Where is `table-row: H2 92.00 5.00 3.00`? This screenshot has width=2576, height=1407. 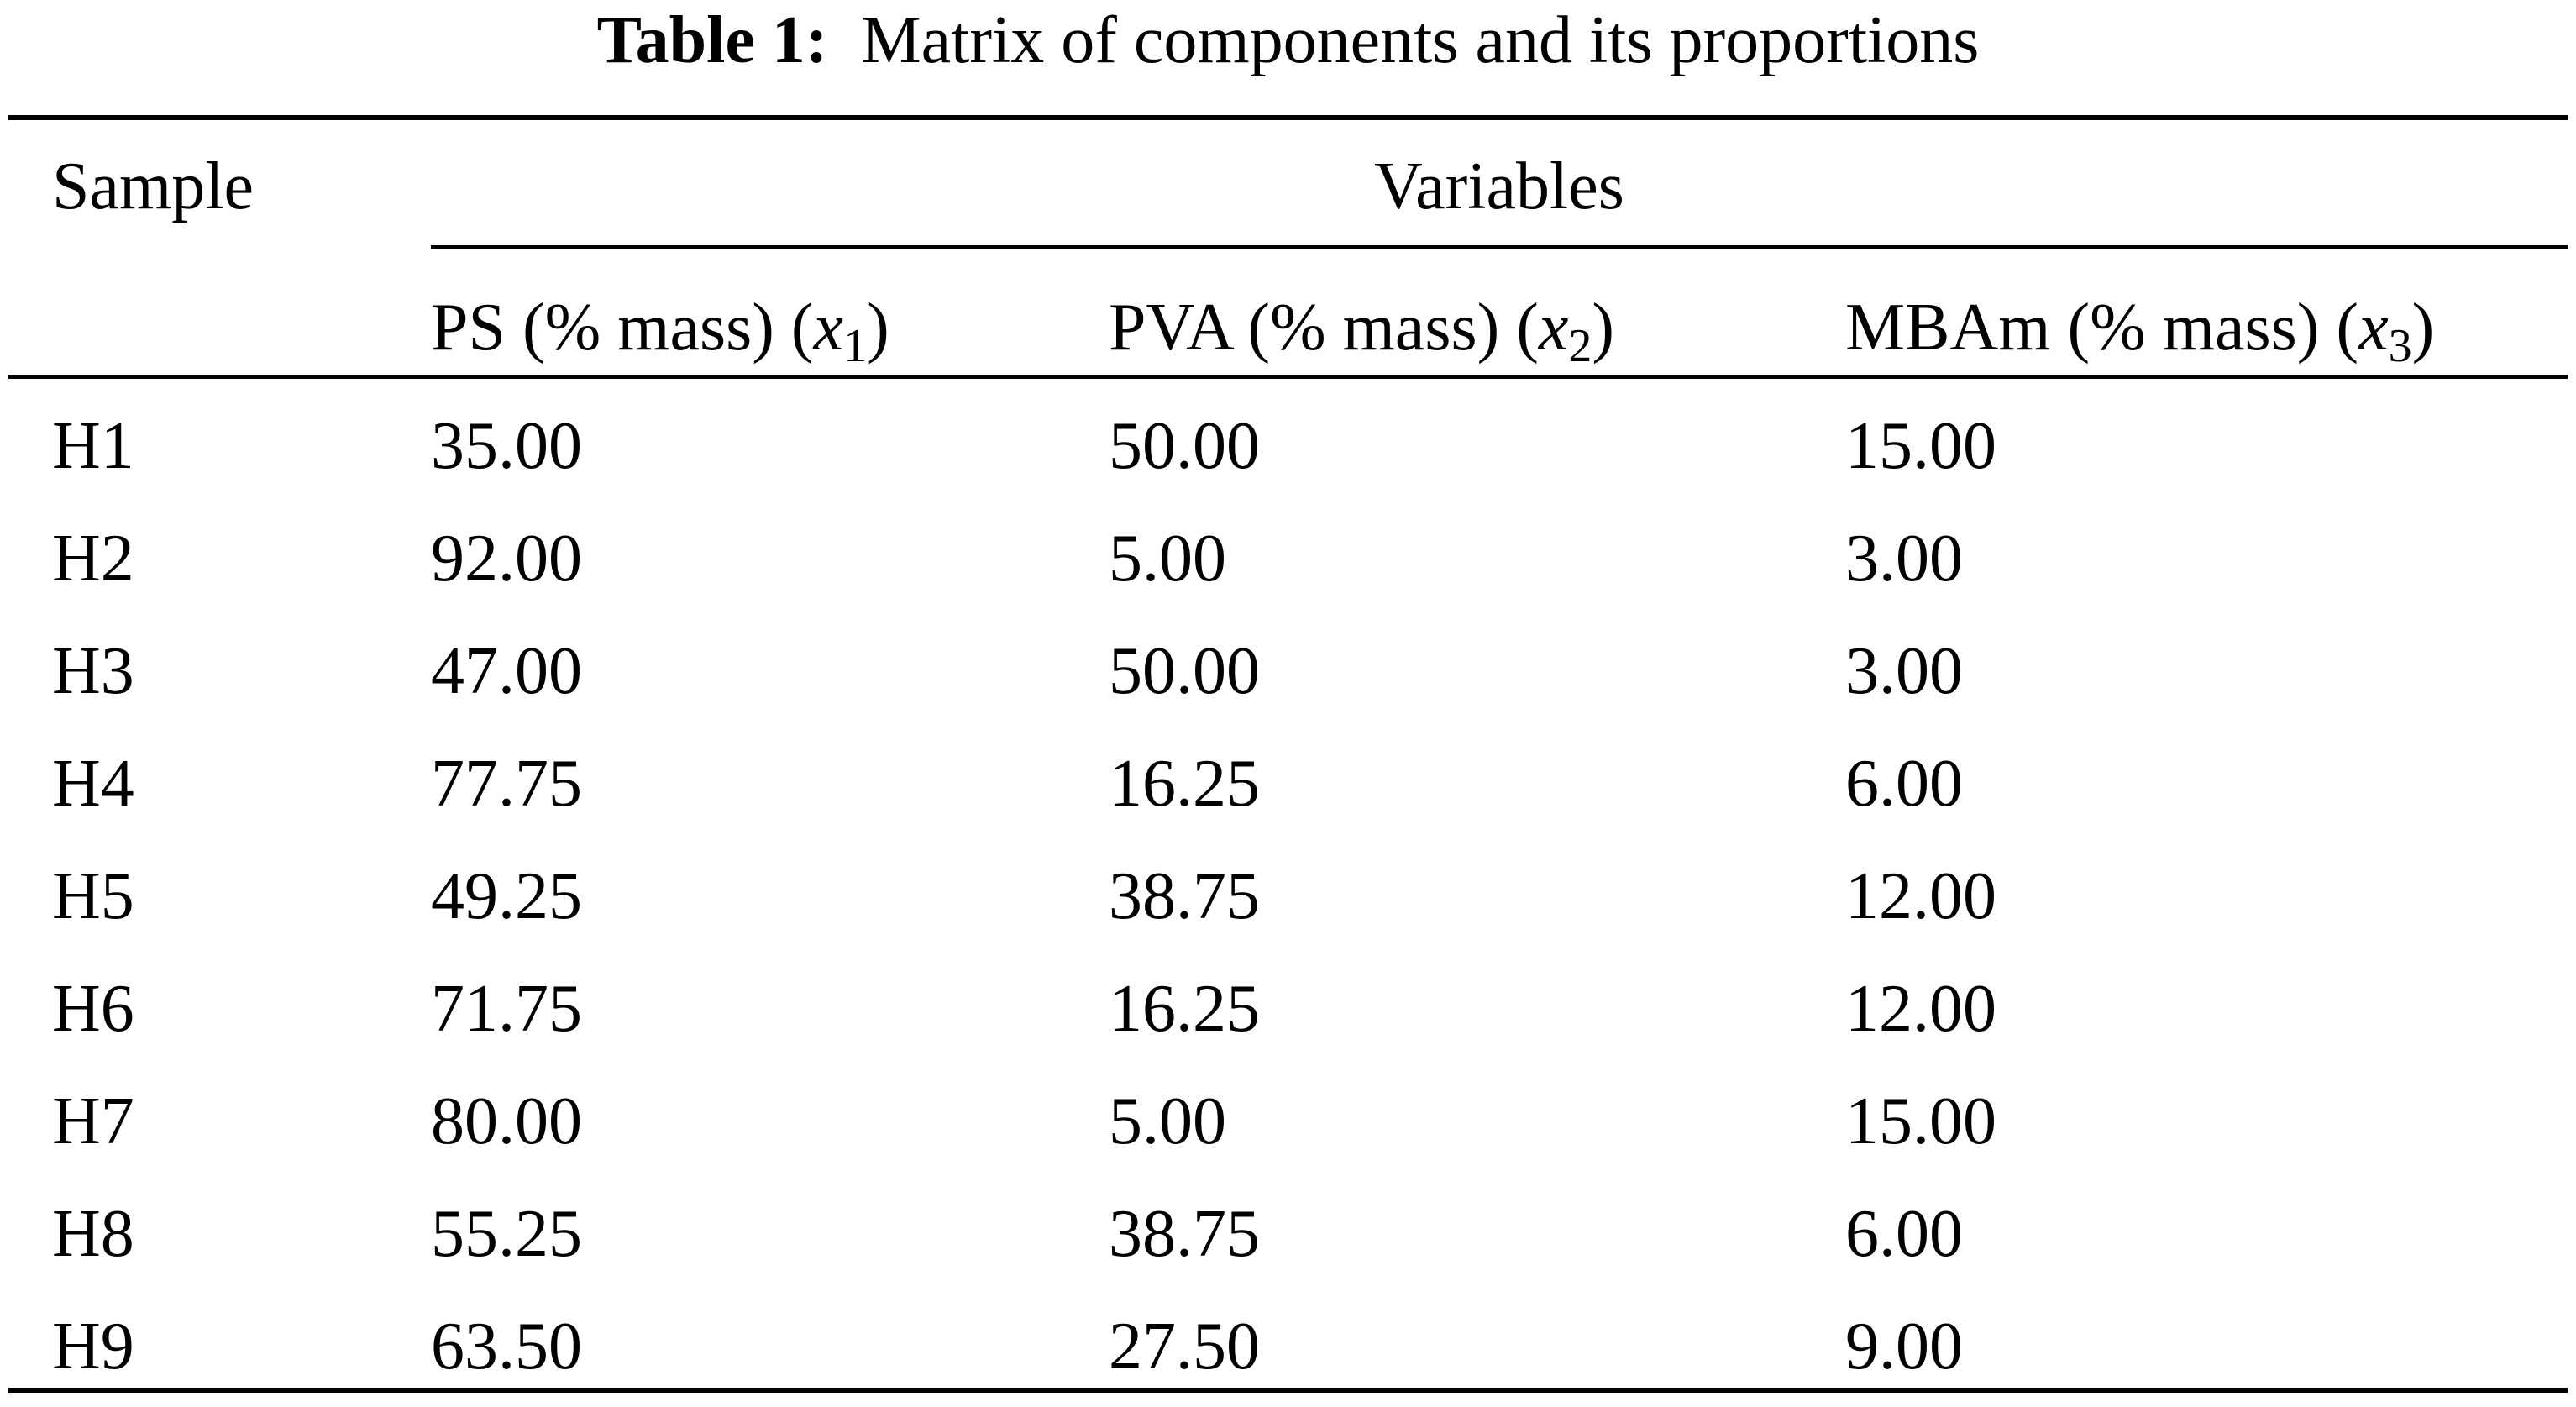 table-row: H2 92.00 5.00 3.00 is located at coordinates (1288, 563).